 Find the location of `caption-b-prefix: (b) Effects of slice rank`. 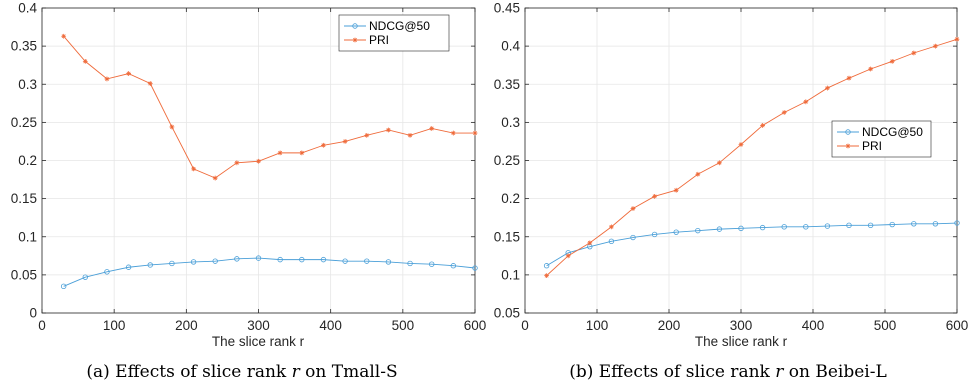

caption-b-prefix: (b) Effects of slice rank is located at coordinates (672, 372).